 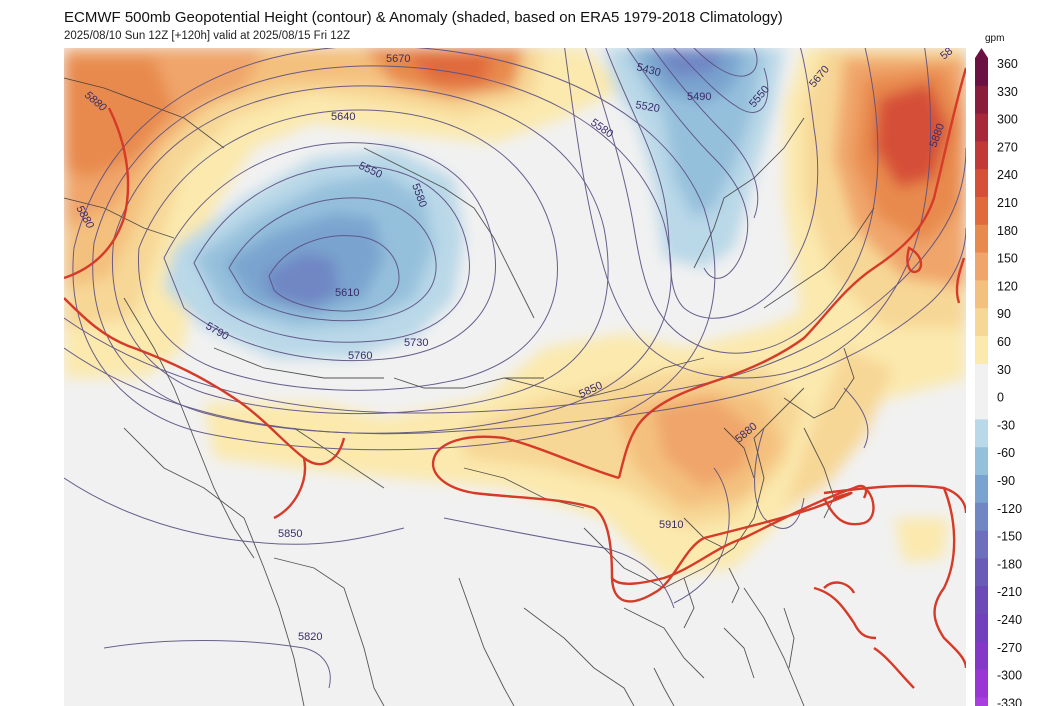 I want to click on contour-label: 5910, so click(x=671, y=525).